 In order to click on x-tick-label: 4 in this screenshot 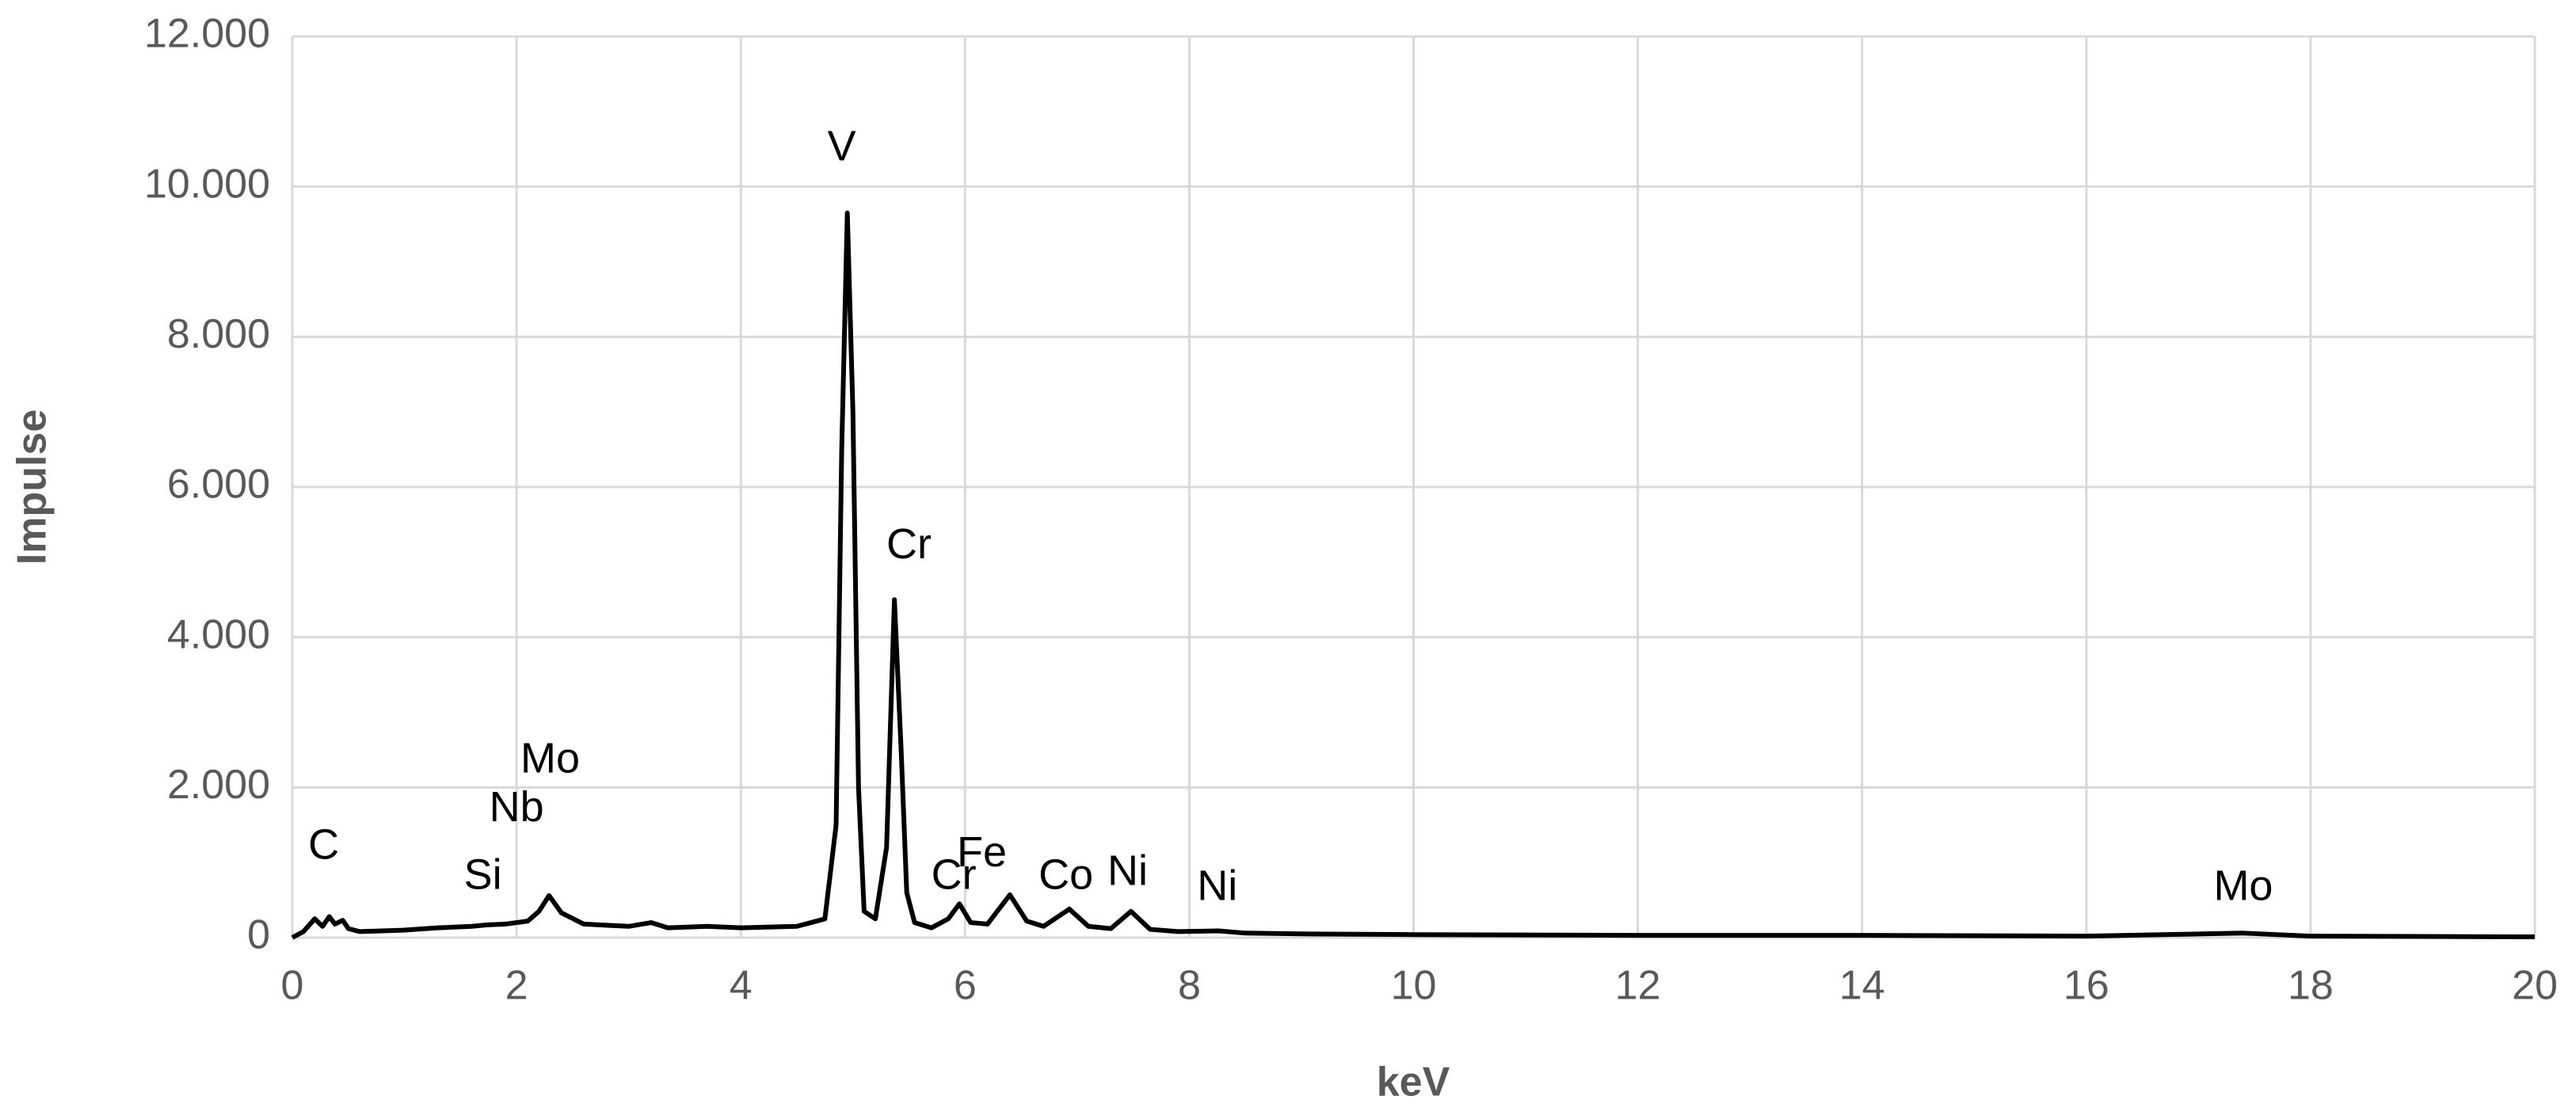, I will do `click(741, 986)`.